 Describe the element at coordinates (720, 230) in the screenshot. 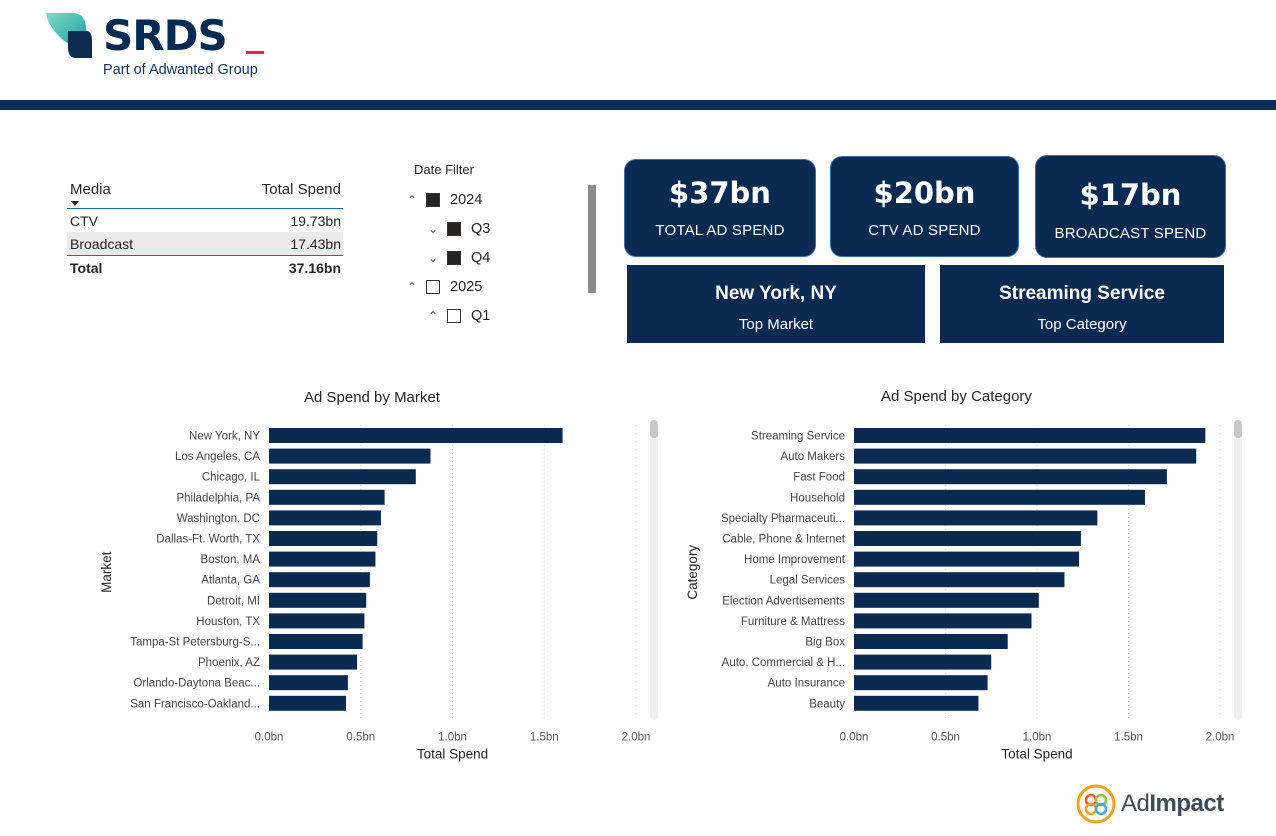

I see `kpi-label: TOTAL AD SPEND` at that location.